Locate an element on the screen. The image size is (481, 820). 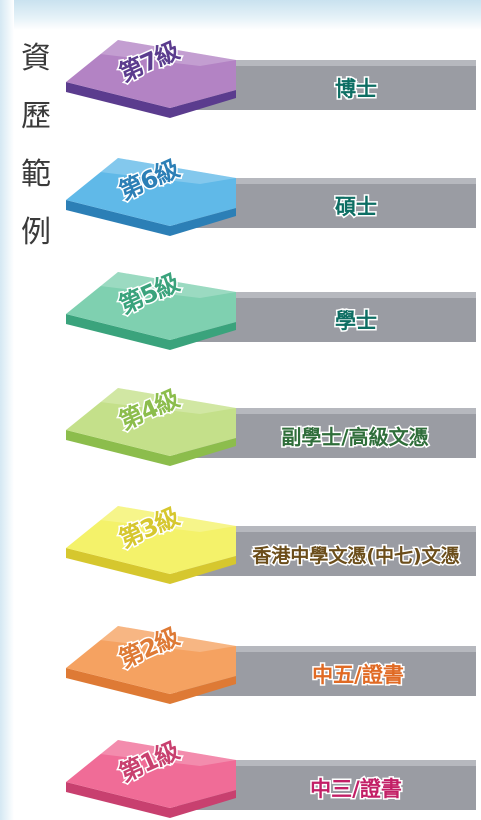
vertical-title: 資 歷 範 例 is located at coordinates (36, 146).